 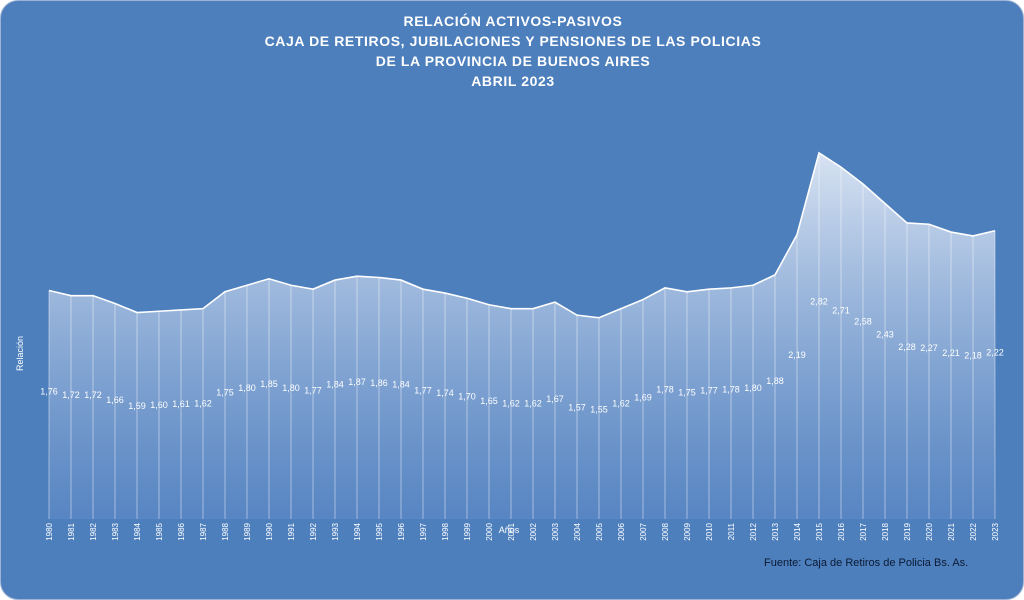 I want to click on x-tick-label: 1992, so click(x=313, y=531).